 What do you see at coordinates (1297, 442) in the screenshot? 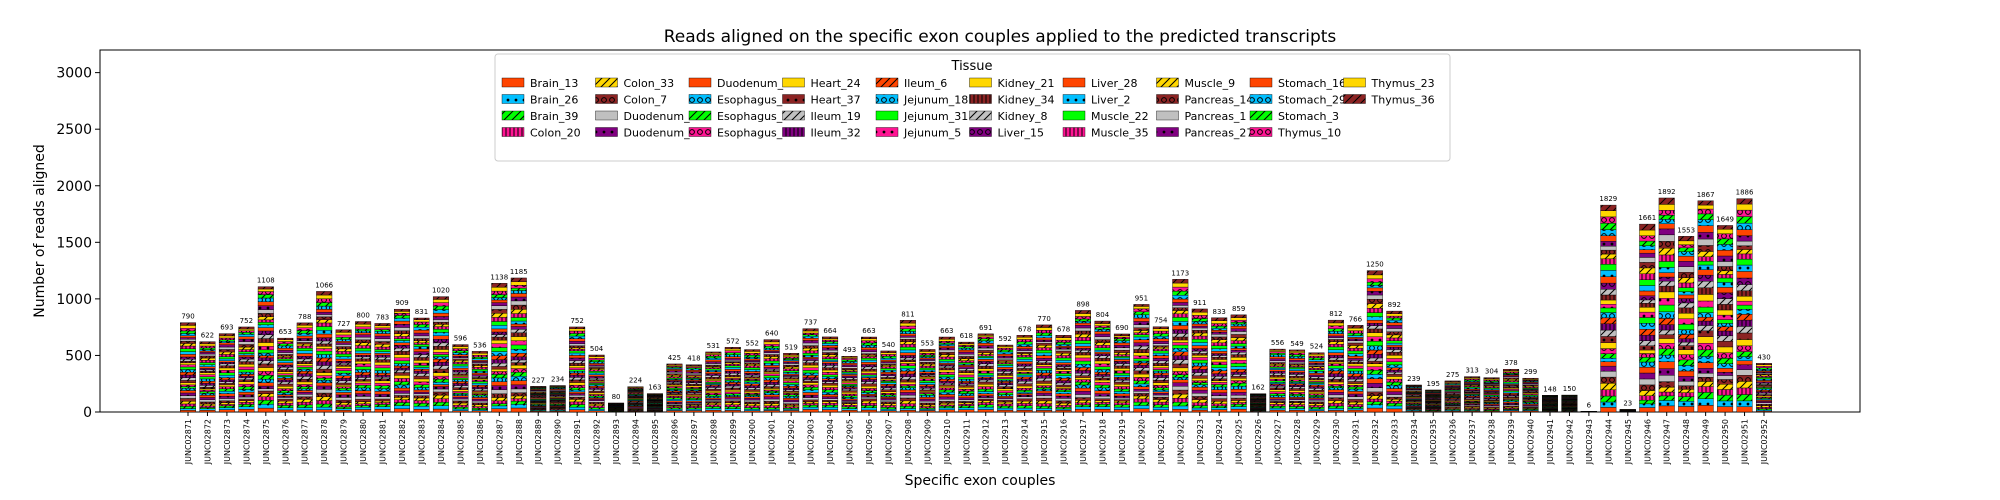
I see `x-tick-label: JUNC02928` at bounding box center [1297, 442].